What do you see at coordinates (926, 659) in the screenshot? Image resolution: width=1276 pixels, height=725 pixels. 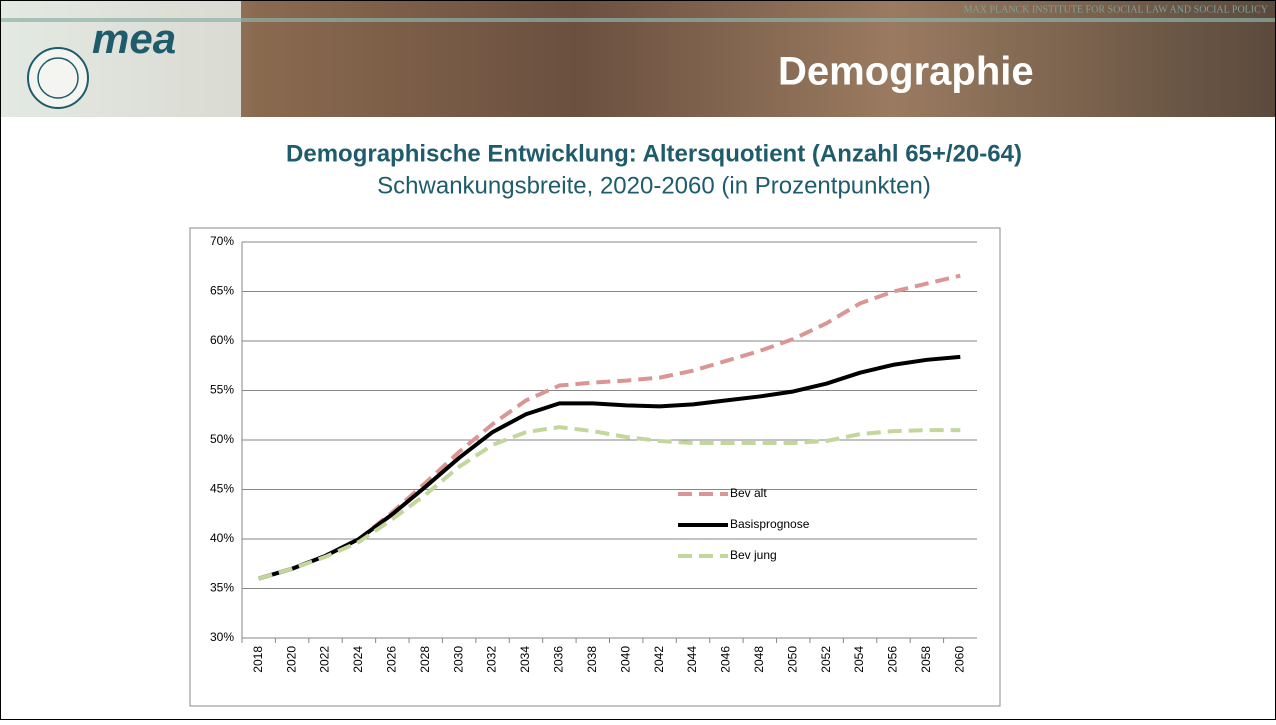 I see `x-tick-label: 2058` at bounding box center [926, 659].